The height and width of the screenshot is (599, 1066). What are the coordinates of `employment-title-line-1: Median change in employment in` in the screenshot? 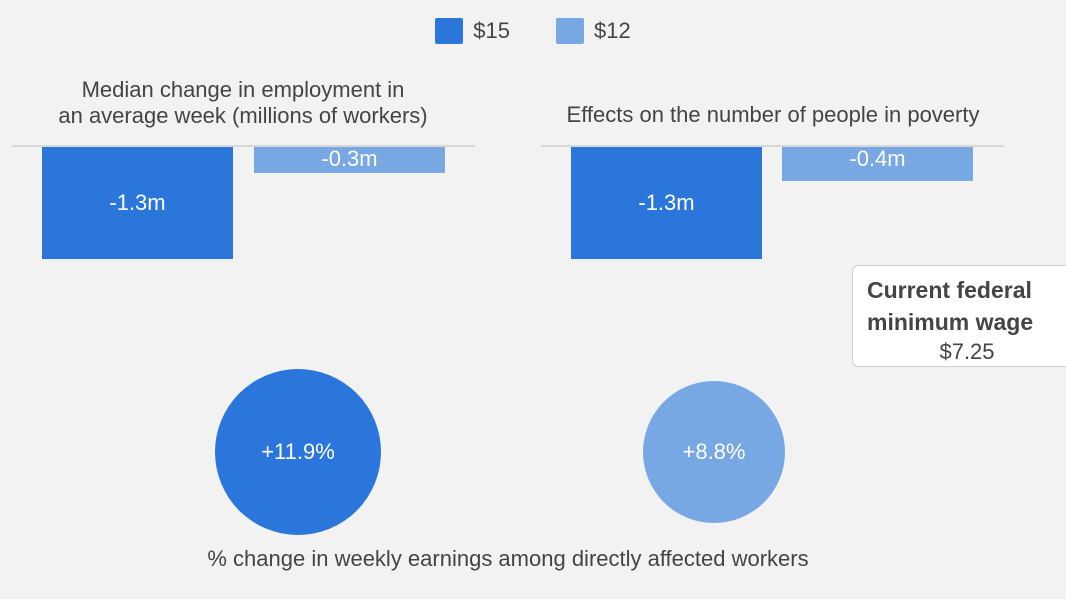 It's located at (243, 89).